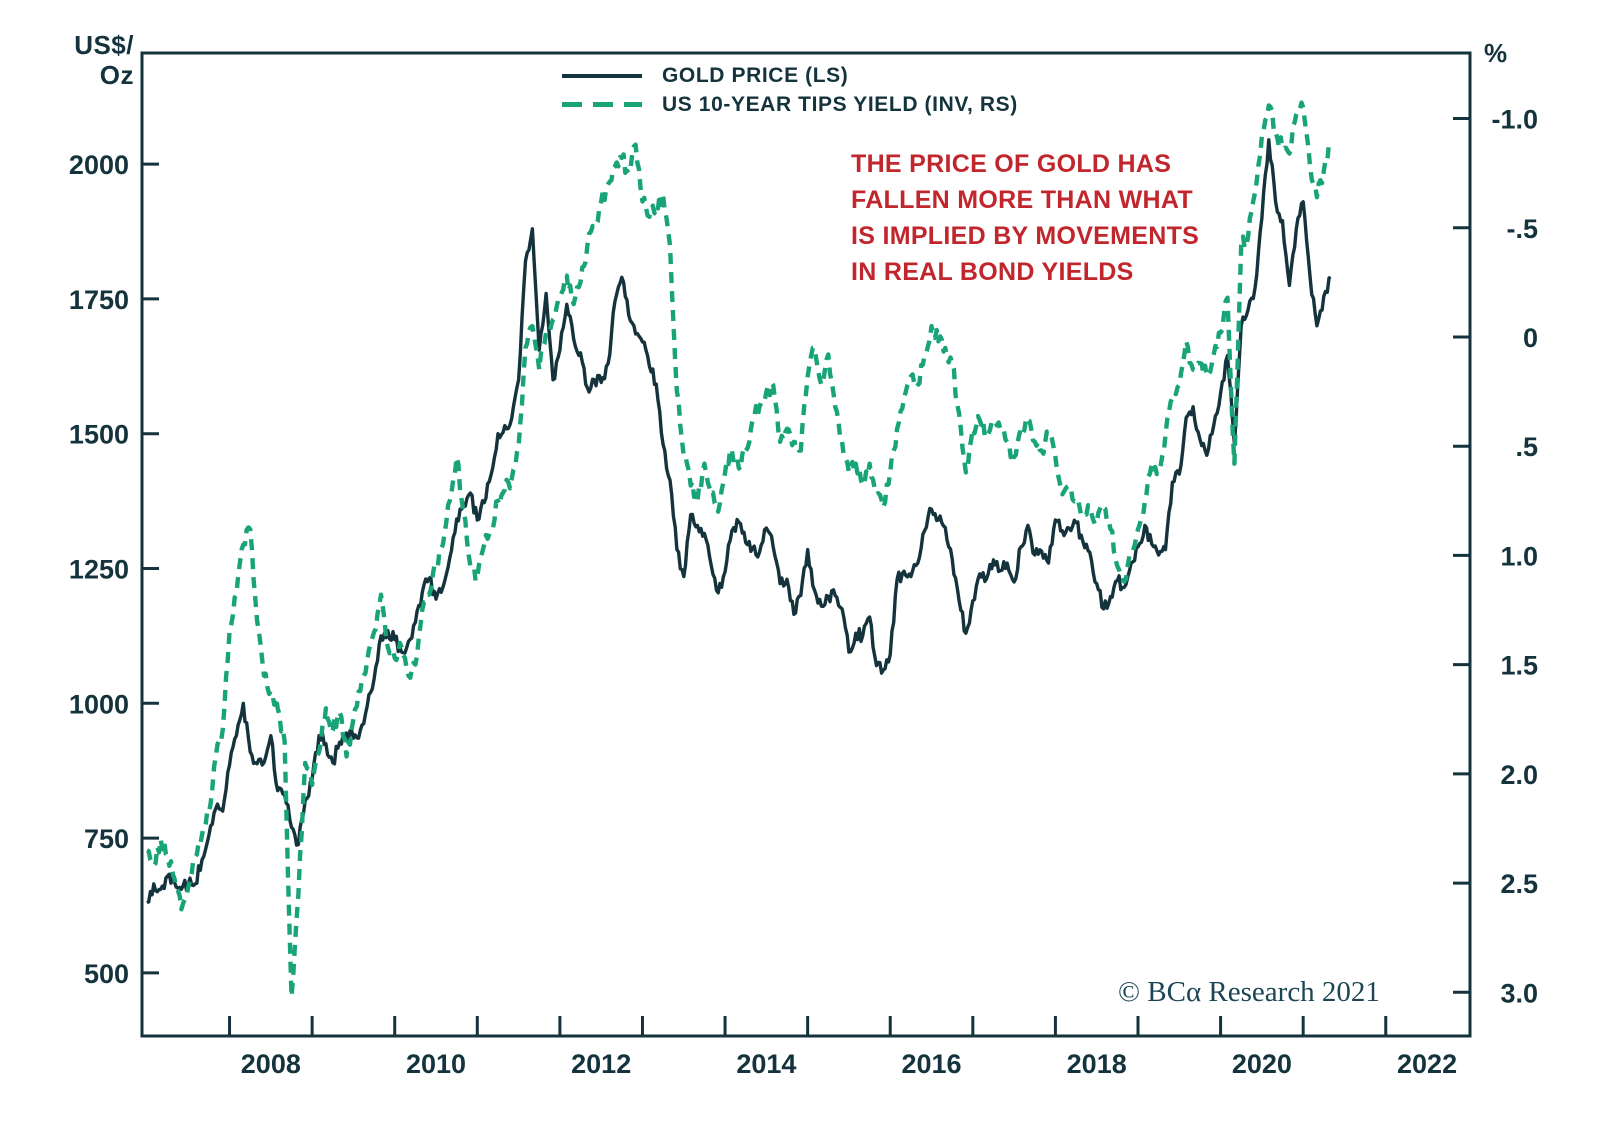 The width and height of the screenshot is (1600, 1137). Describe the element at coordinates (99, 569) in the screenshot. I see `left-axis-tick-label: 1250` at that location.